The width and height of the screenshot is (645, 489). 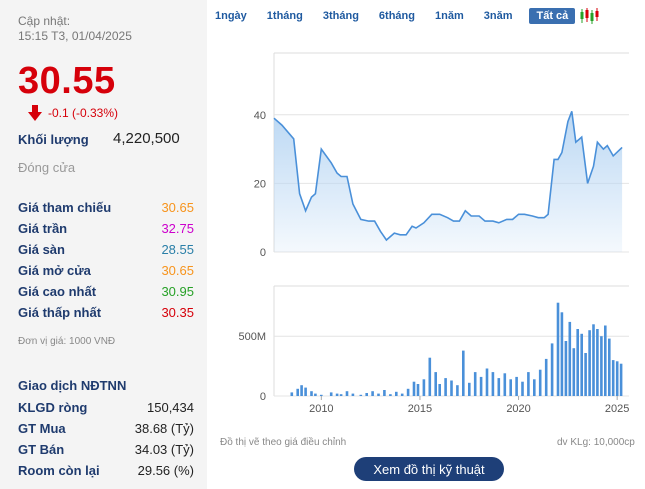 What do you see at coordinates (67, 81) in the screenshot?
I see `current-price: 30.55` at bounding box center [67, 81].